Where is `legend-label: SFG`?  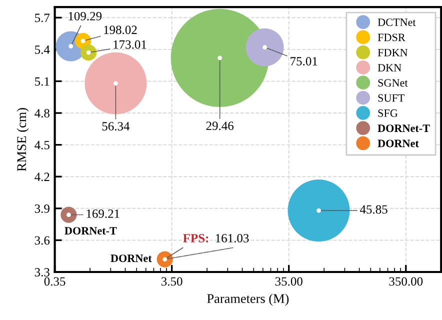 legend-label: SFG is located at coordinates (388, 113).